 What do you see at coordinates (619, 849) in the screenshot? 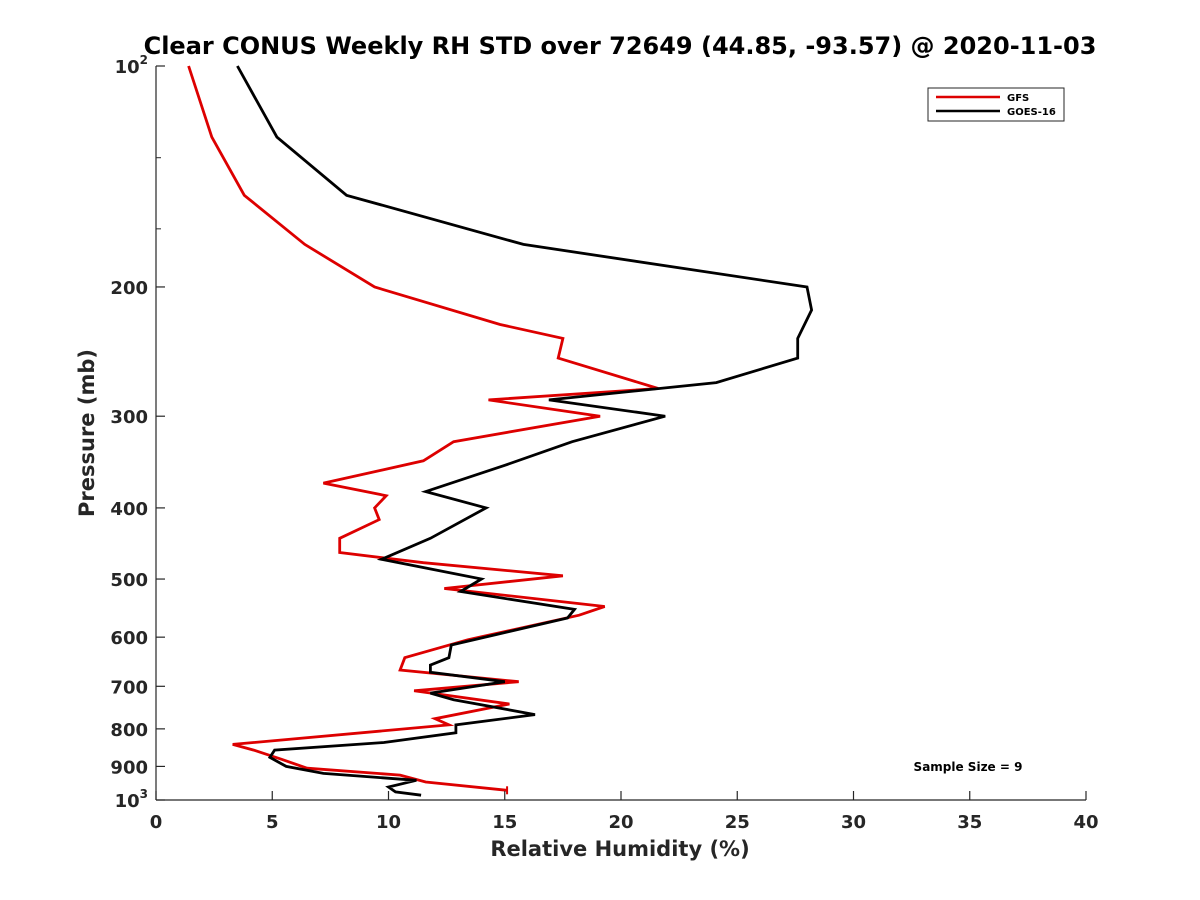
I see `x-axis-label: Relative Humidity (%)` at bounding box center [619, 849].